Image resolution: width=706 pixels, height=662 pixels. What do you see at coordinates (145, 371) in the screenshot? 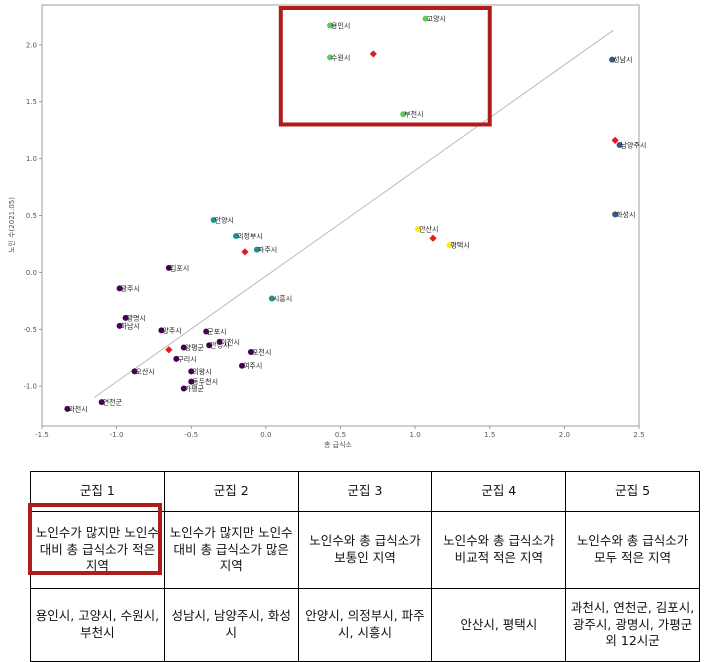
I see `point-label: 오산시` at bounding box center [145, 371].